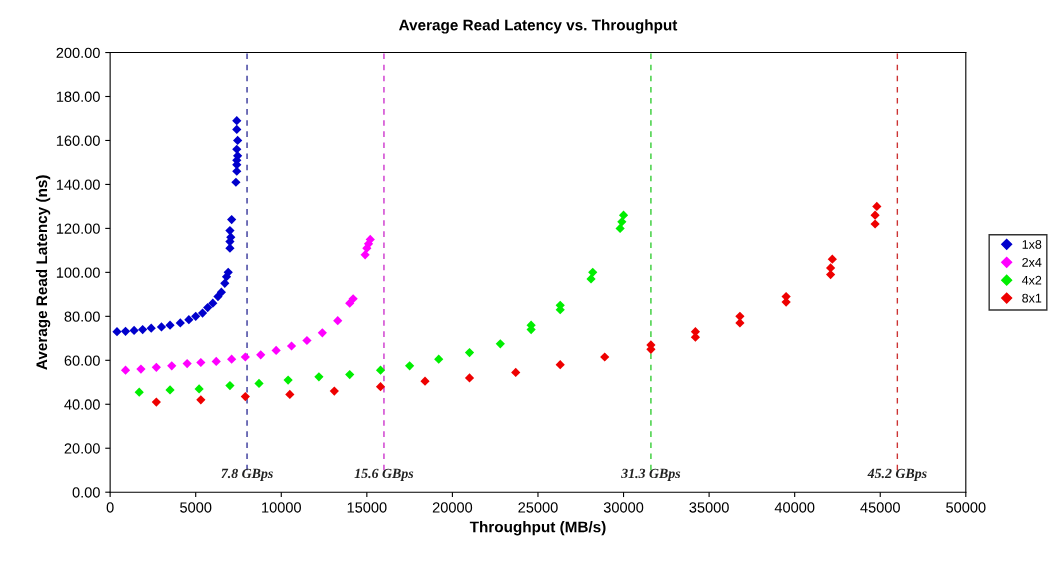 This screenshot has width=1059, height=571. Describe the element at coordinates (281, 507) in the screenshot. I see `x-tick-label: 10000` at that location.